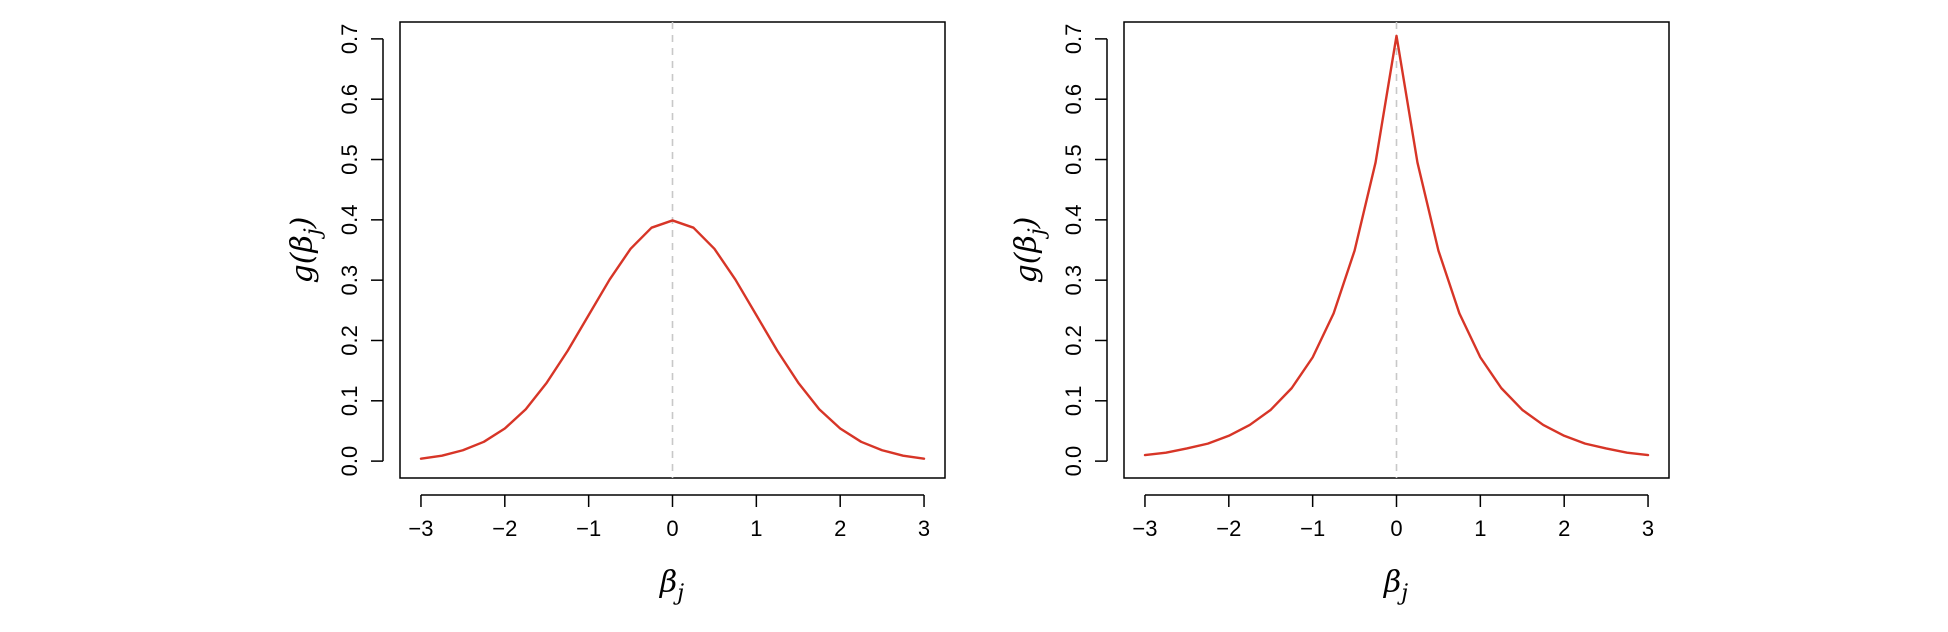  What do you see at coordinates (360, 250) in the screenshot?
I see `left-y-axis: 0.0 0.1 0.2 0.3 0.4 0.5 0.6 0.7` at bounding box center [360, 250].